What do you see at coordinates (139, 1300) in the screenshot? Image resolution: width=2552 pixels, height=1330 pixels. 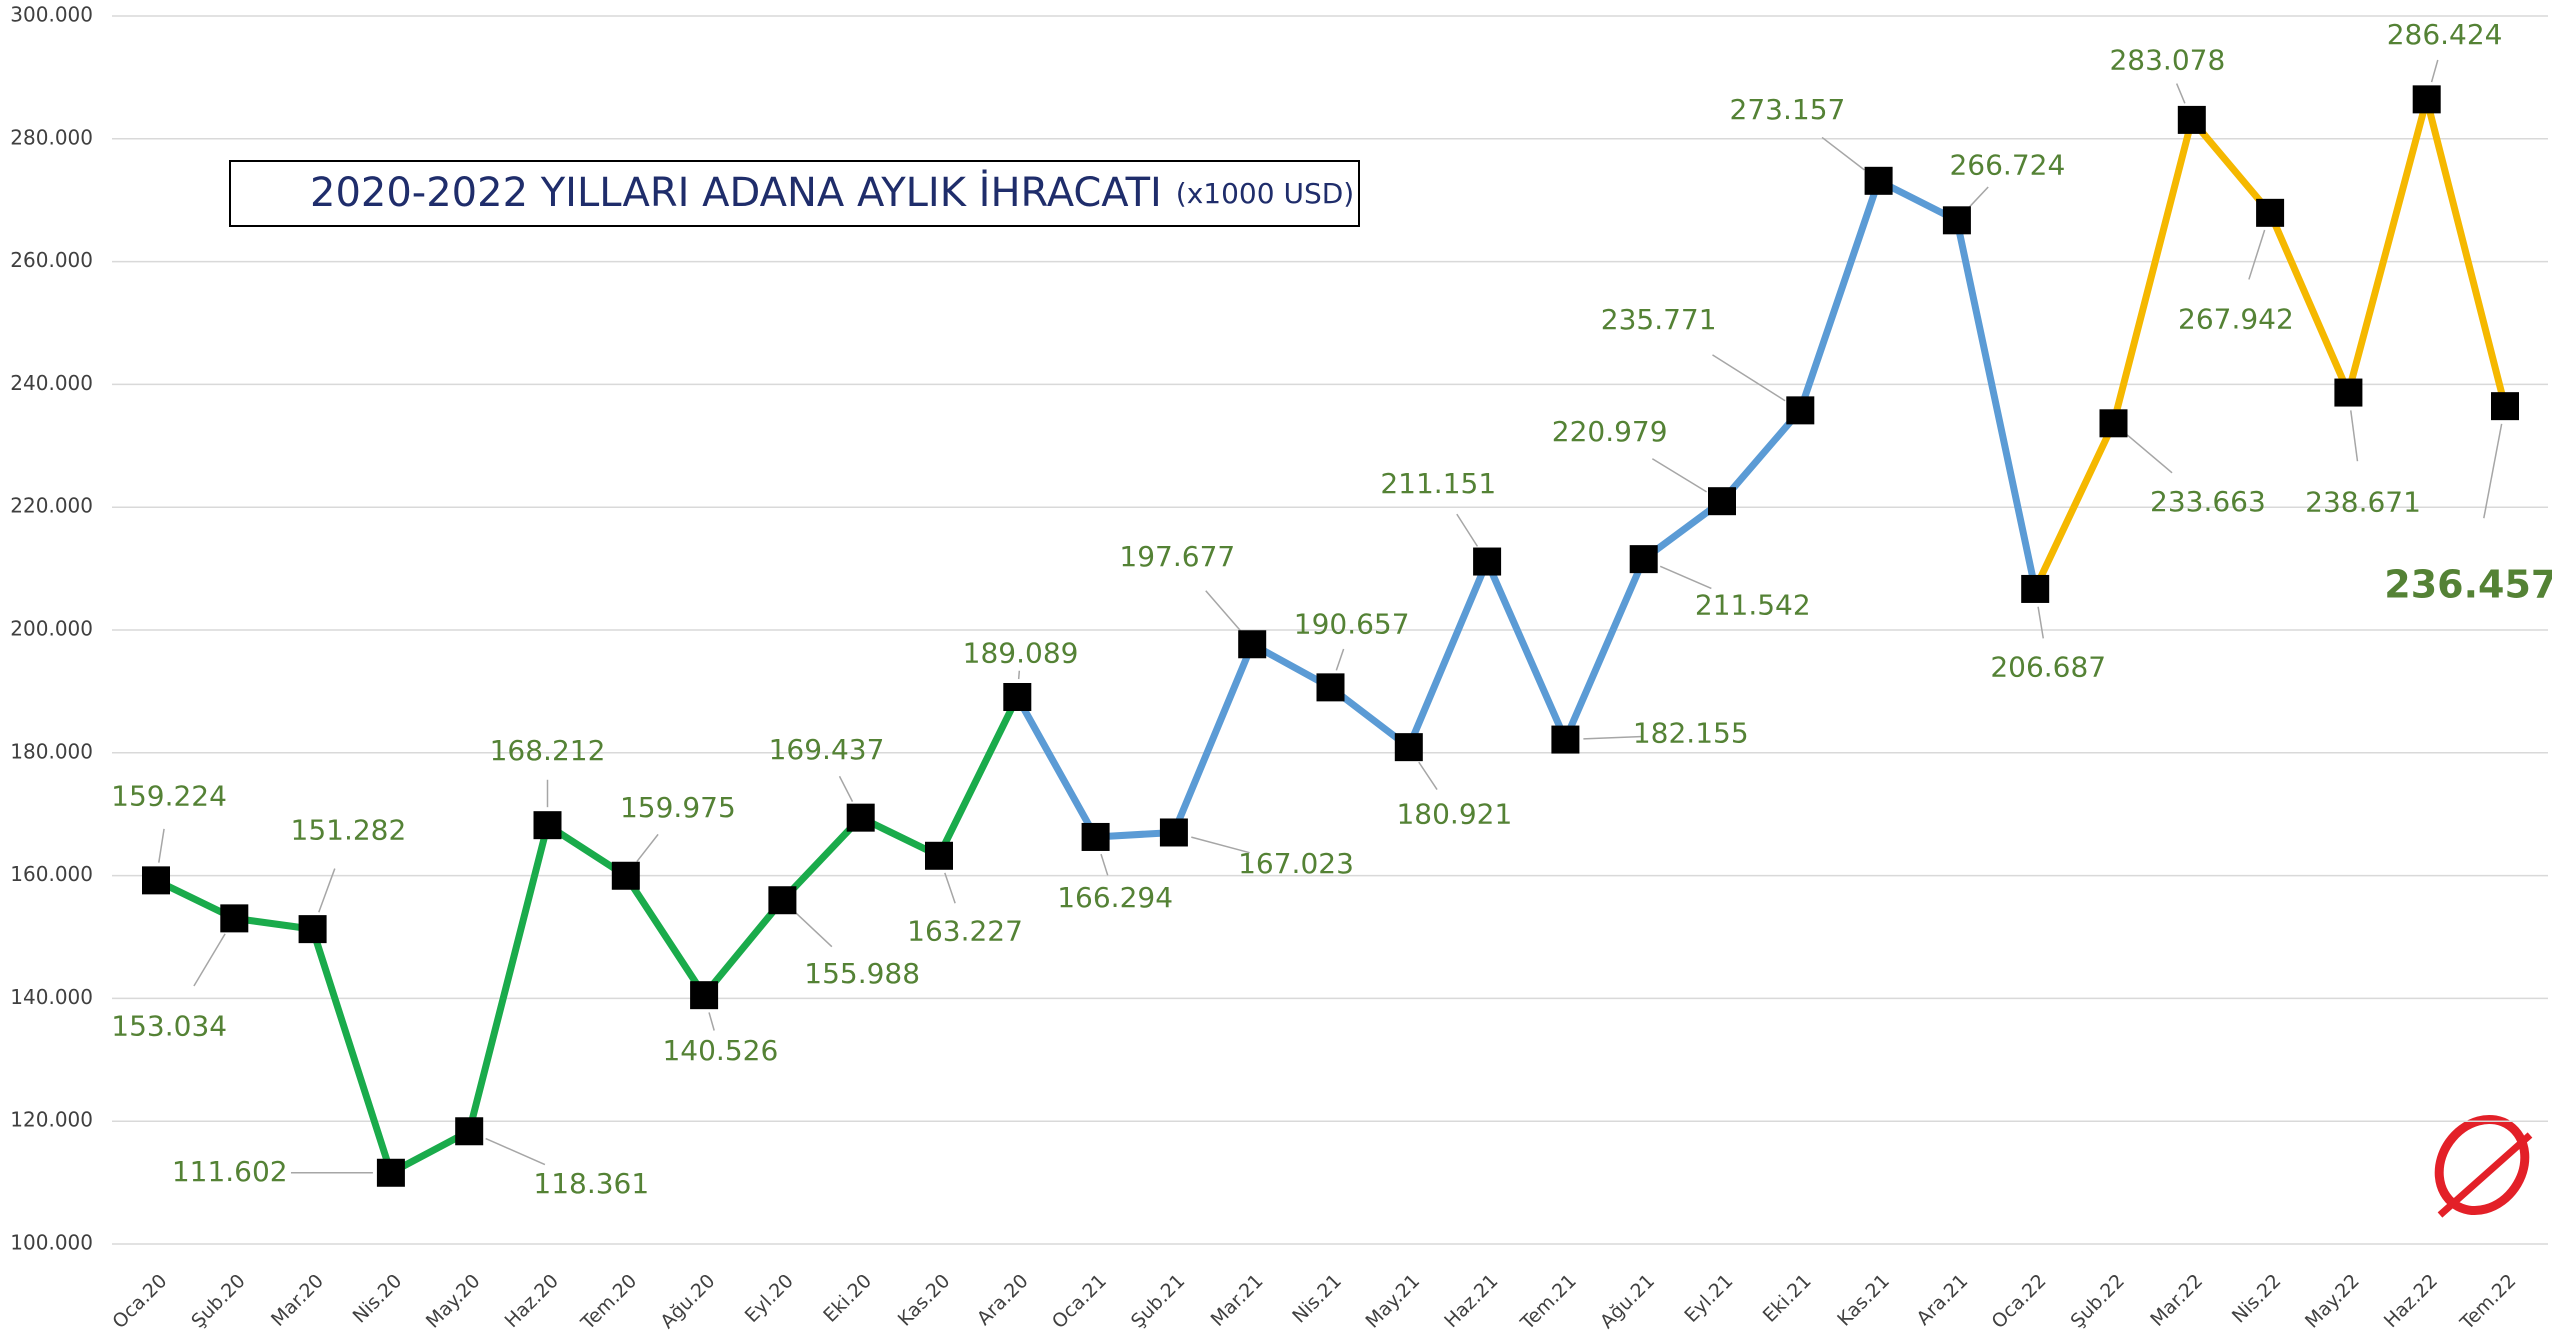 I see `x-tick-label: Oca.20` at bounding box center [139, 1300].